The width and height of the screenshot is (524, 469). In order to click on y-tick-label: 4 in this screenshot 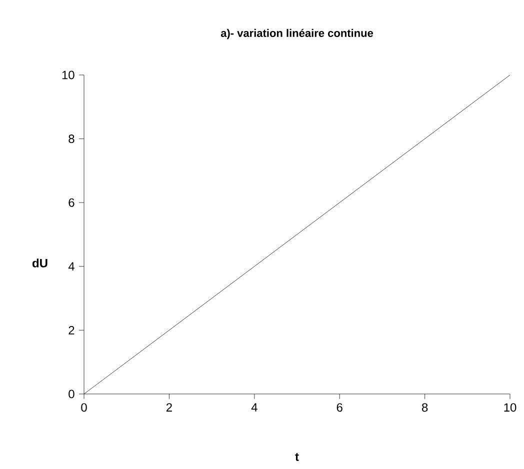, I will do `click(71, 266)`.